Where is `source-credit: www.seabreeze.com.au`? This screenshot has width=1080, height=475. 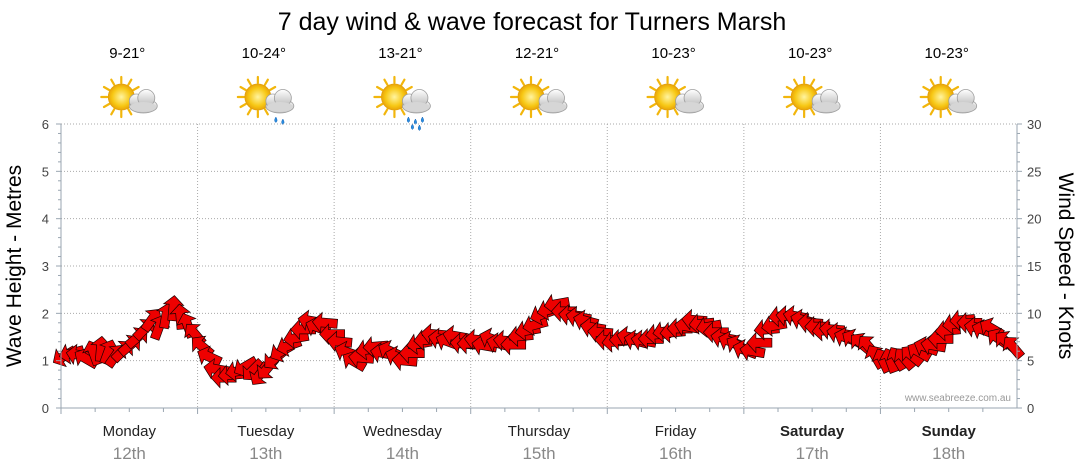 source-credit: www.seabreeze.com.au is located at coordinates (957, 398).